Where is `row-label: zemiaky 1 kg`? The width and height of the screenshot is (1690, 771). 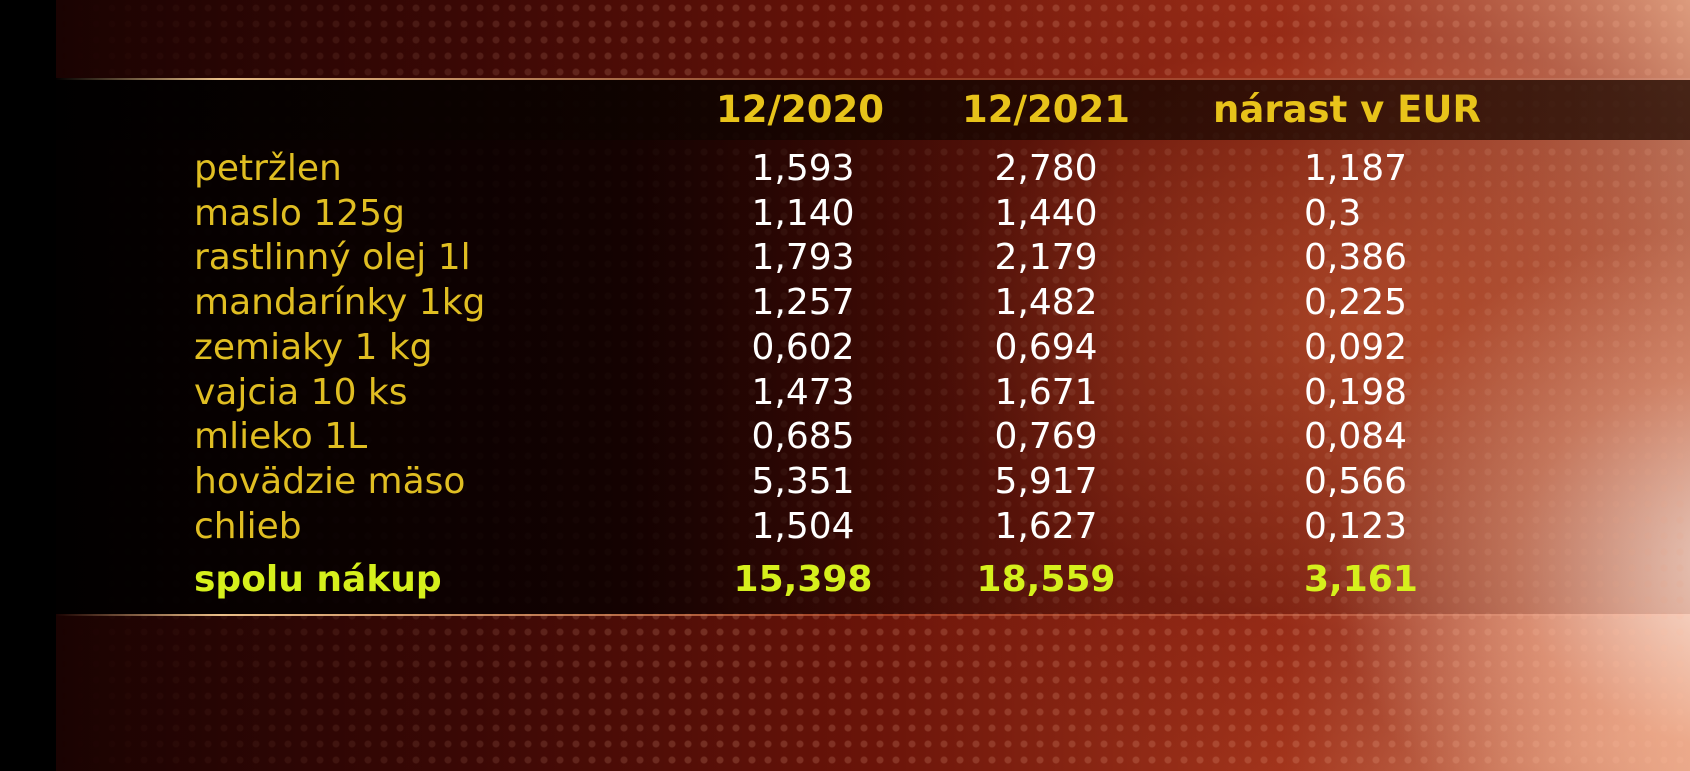 row-label: zemiaky 1 kg is located at coordinates (313, 347).